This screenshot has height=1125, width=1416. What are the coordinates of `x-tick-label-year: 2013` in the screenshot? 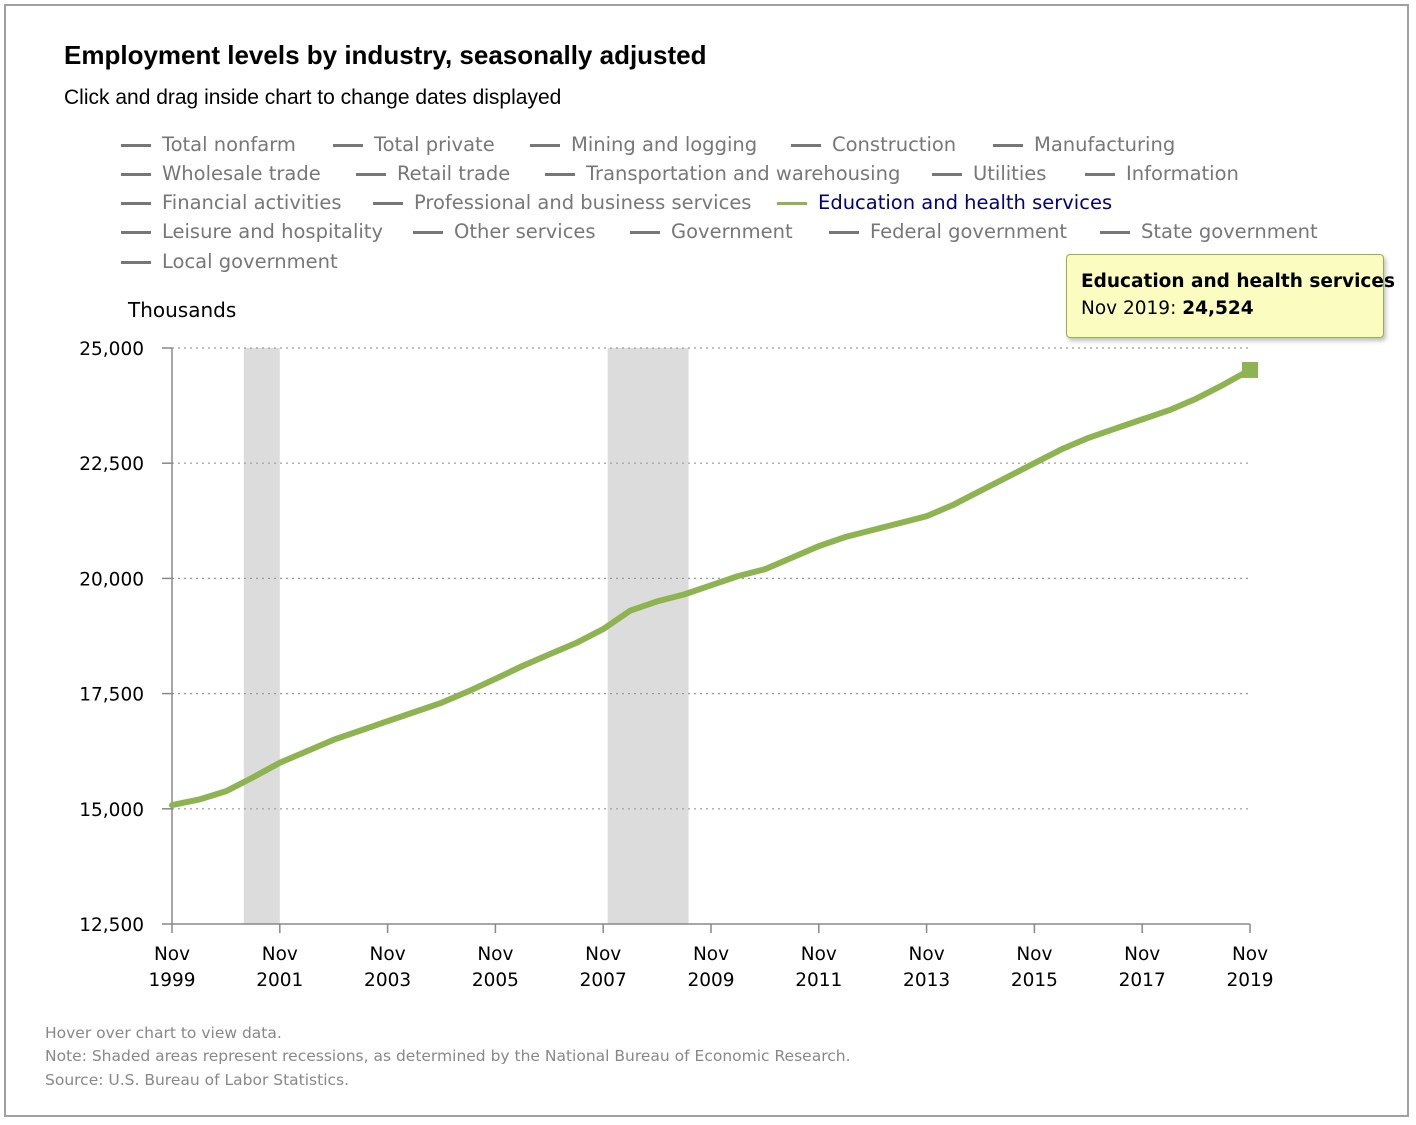 It's located at (926, 980).